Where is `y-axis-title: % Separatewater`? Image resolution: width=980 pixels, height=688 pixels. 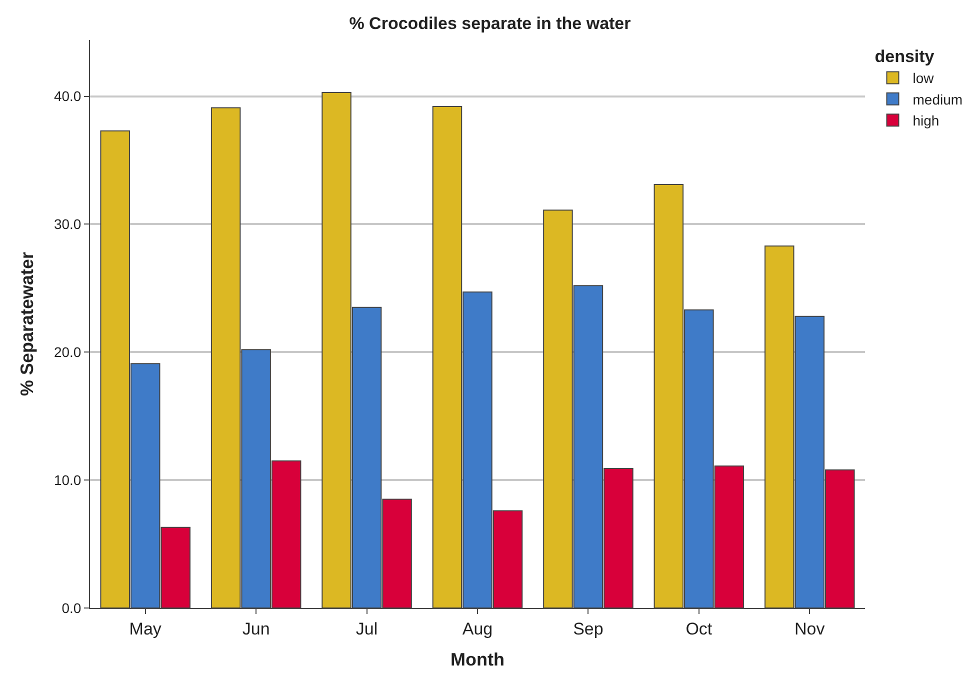
y-axis-title: % Separatewater is located at coordinates (27, 324).